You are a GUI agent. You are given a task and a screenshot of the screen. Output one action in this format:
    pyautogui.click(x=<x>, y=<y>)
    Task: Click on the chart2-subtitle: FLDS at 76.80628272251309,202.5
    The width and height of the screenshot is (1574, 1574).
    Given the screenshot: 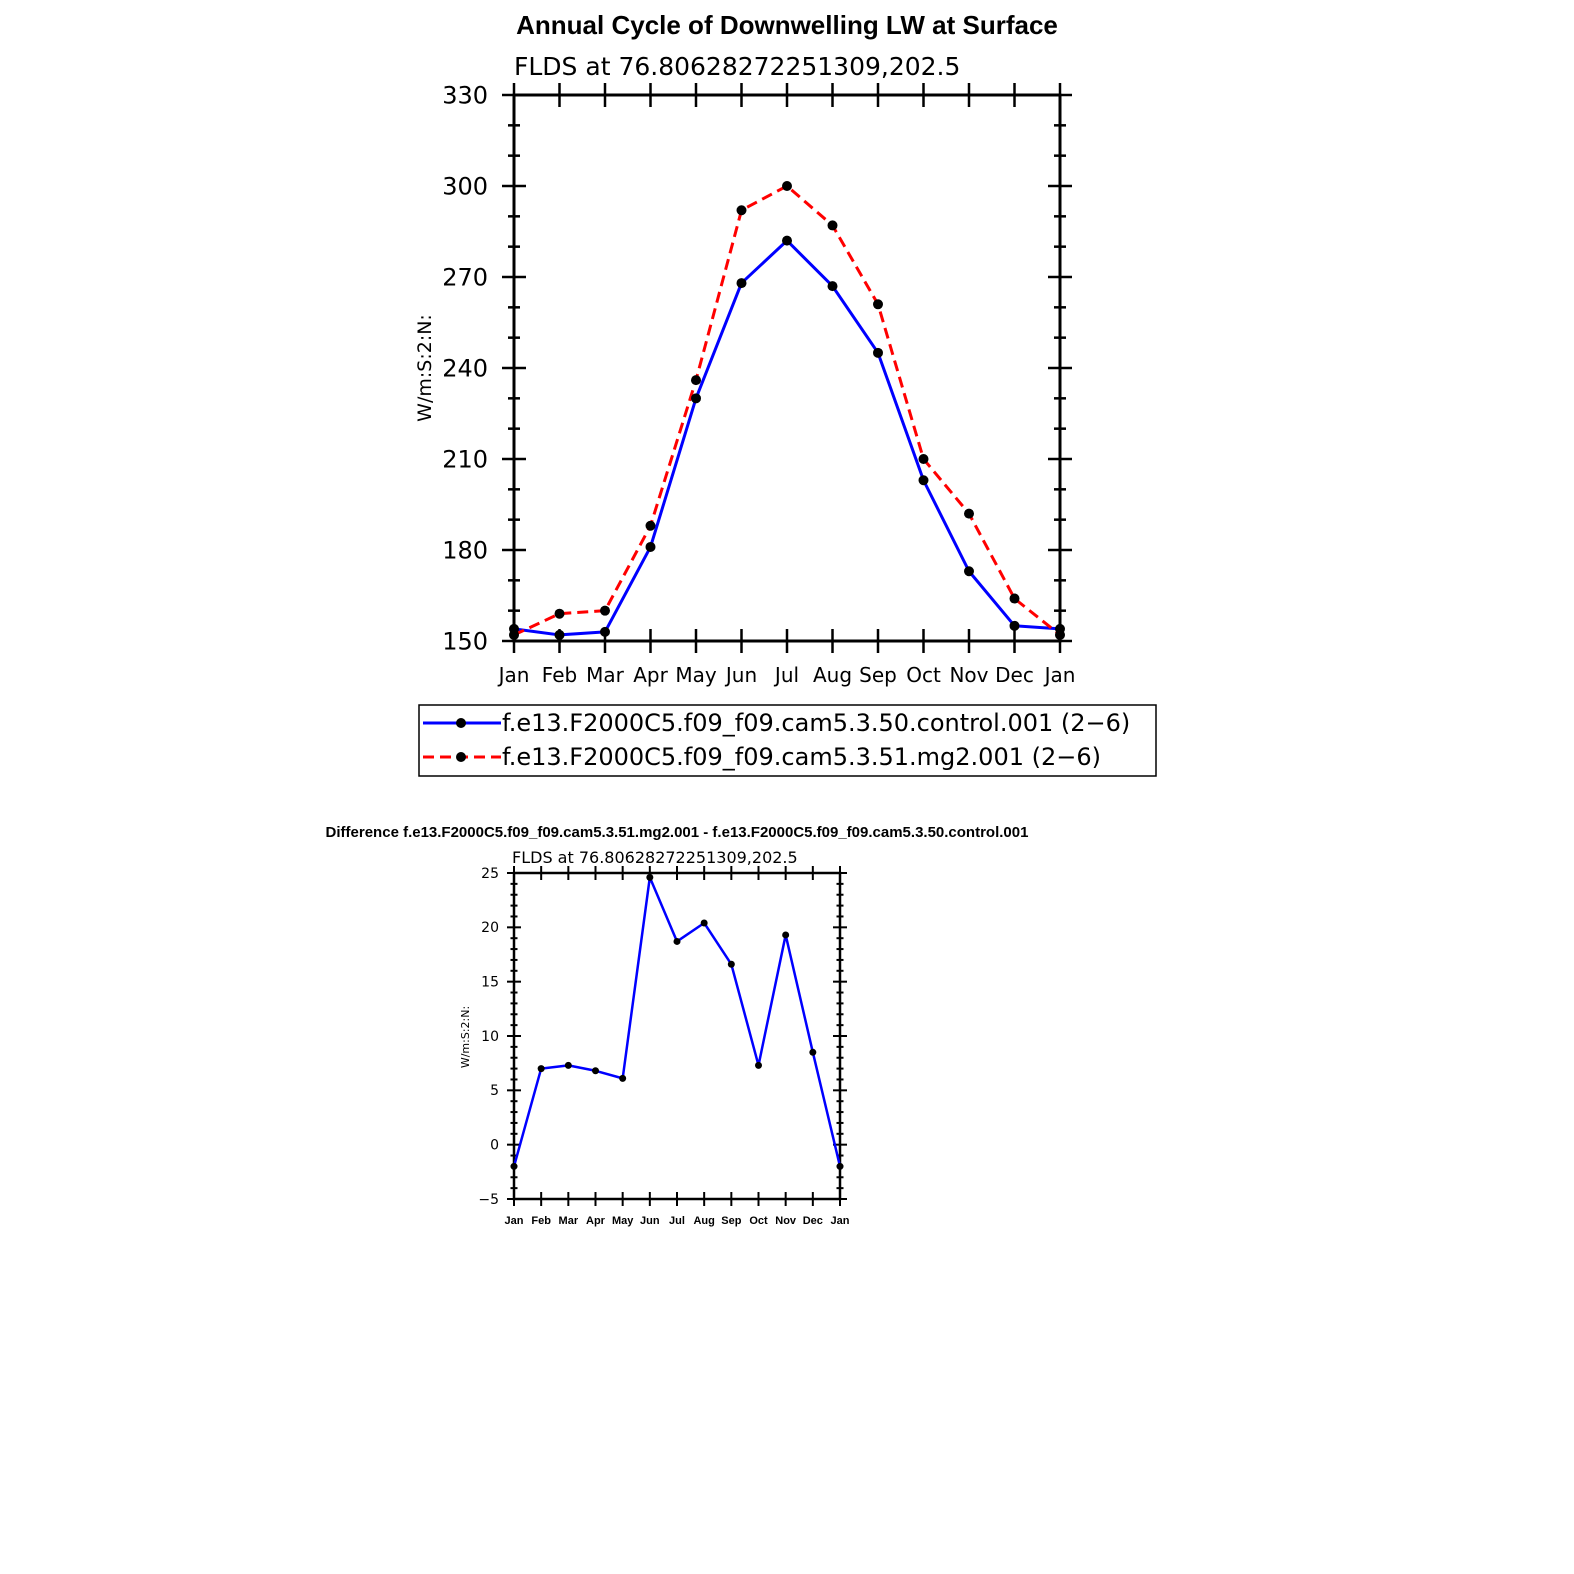 What is the action you would take?
    pyautogui.click(x=655, y=857)
    